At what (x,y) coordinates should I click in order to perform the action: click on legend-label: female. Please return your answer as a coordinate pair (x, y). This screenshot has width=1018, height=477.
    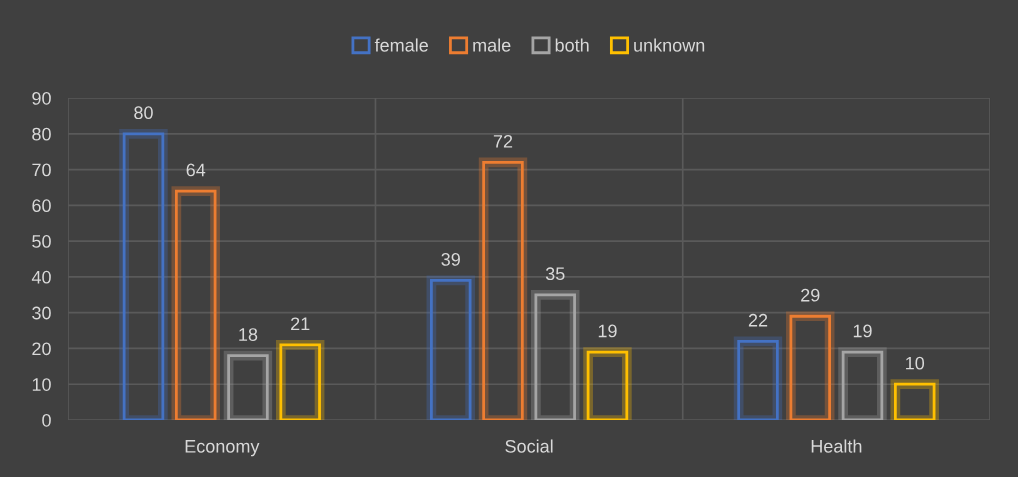
    Looking at the image, I should click on (401, 45).